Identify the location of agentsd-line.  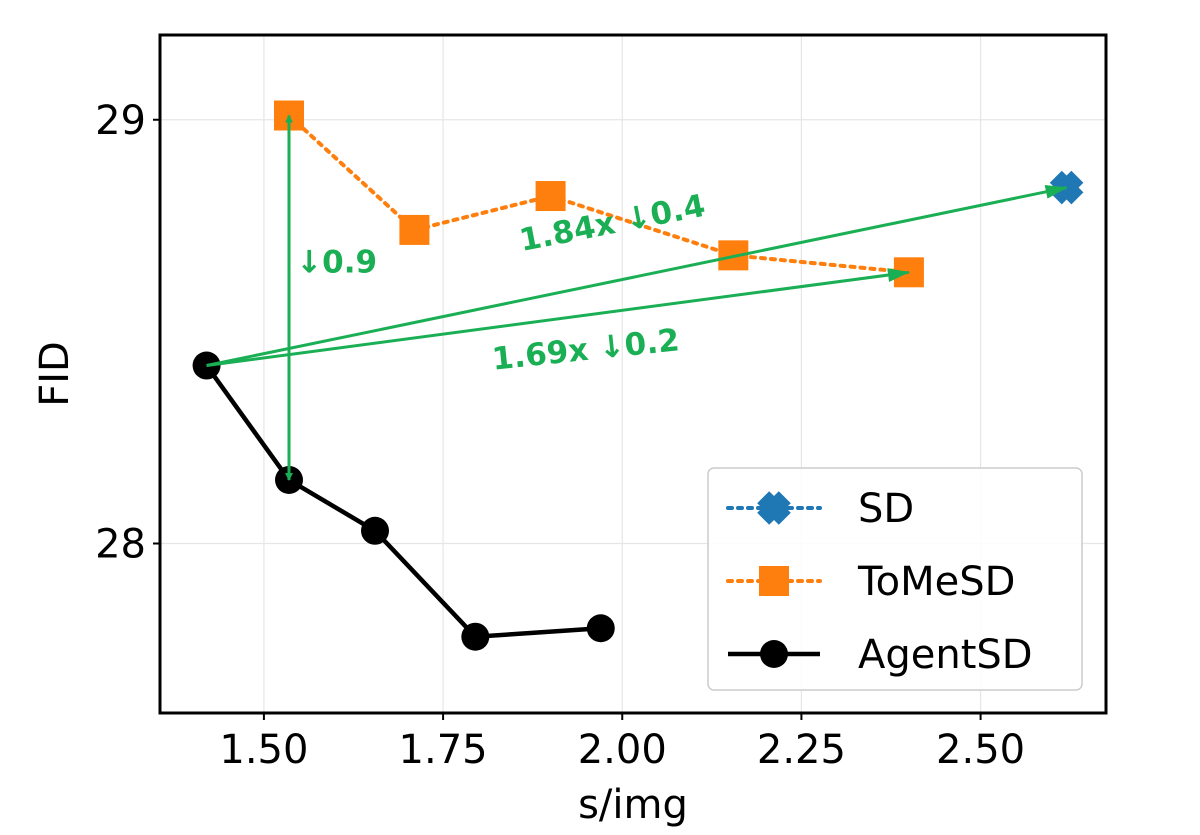
(402, 502).